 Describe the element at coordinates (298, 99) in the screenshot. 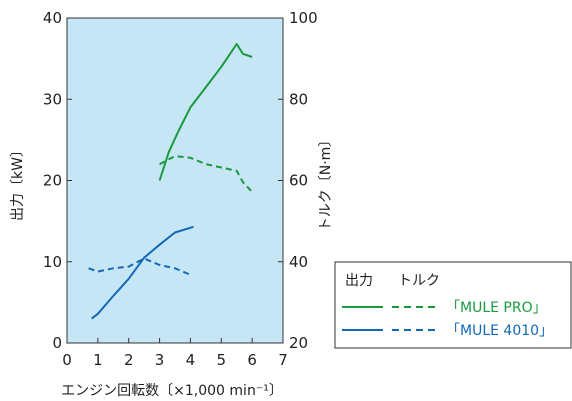

I see `y-right-tick-label: 80` at that location.